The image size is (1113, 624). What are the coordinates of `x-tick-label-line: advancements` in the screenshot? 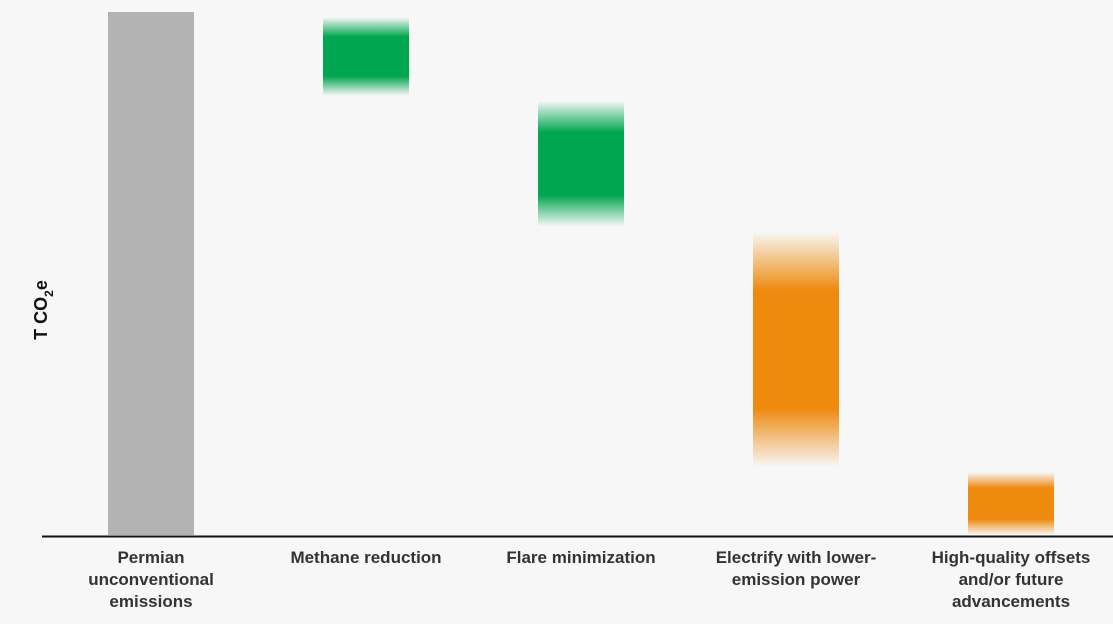 It's located at (1011, 601).